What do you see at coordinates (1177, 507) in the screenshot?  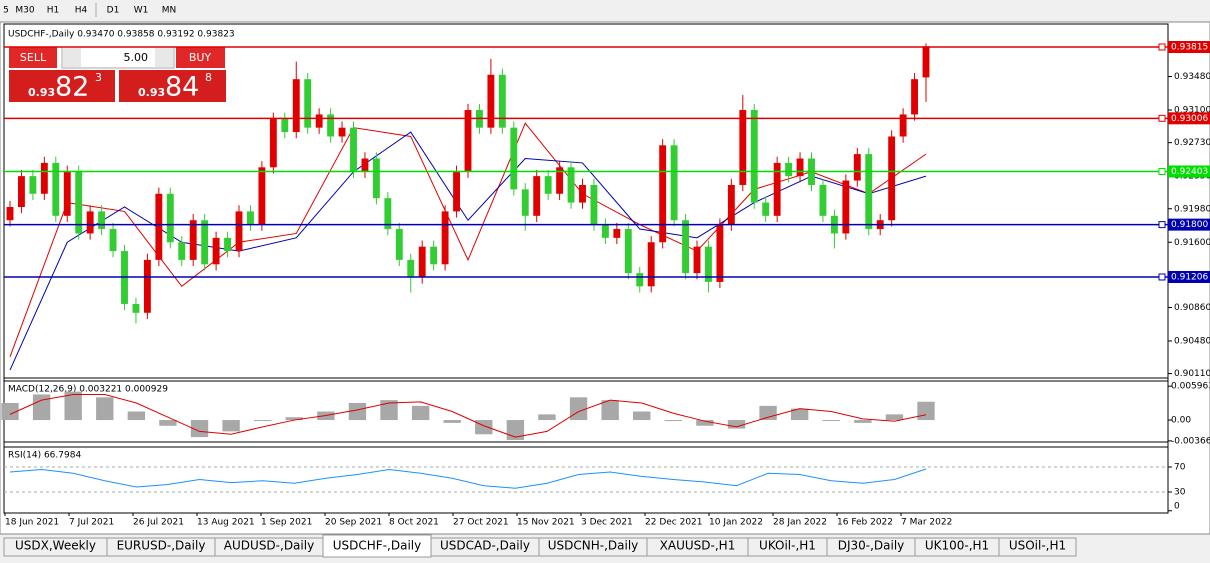 I see `y-tick-label: 0` at bounding box center [1177, 507].